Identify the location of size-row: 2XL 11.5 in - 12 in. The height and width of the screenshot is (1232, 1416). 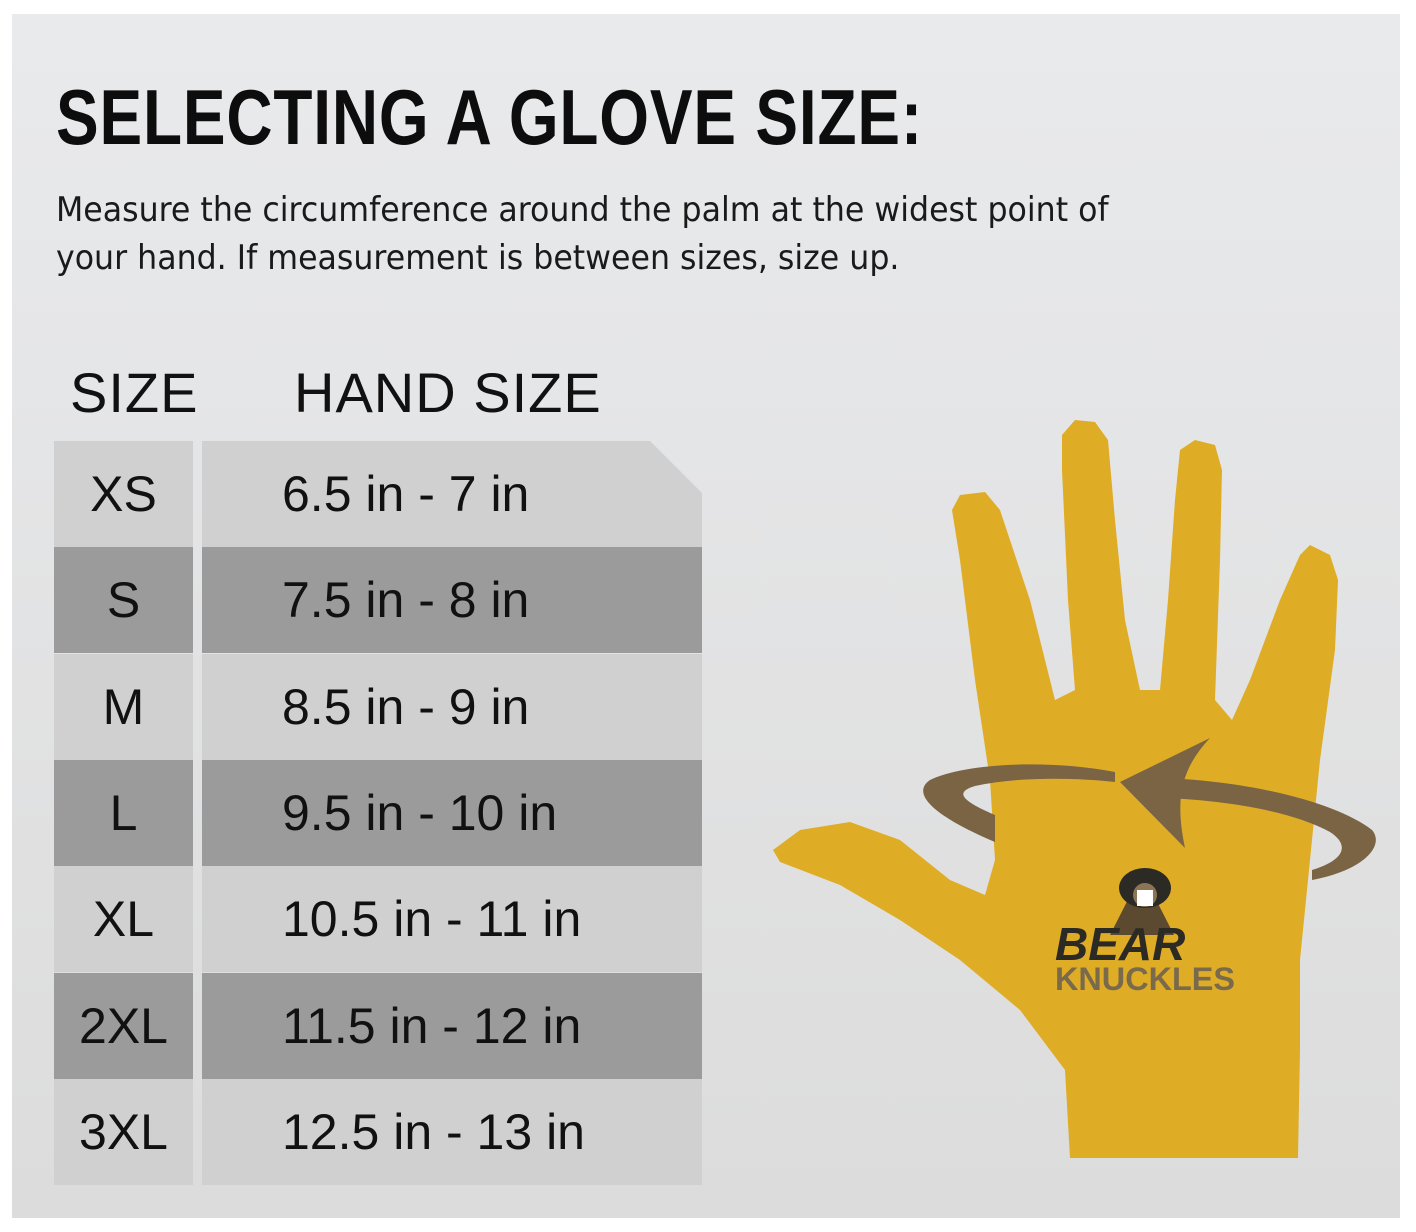
(378, 1025).